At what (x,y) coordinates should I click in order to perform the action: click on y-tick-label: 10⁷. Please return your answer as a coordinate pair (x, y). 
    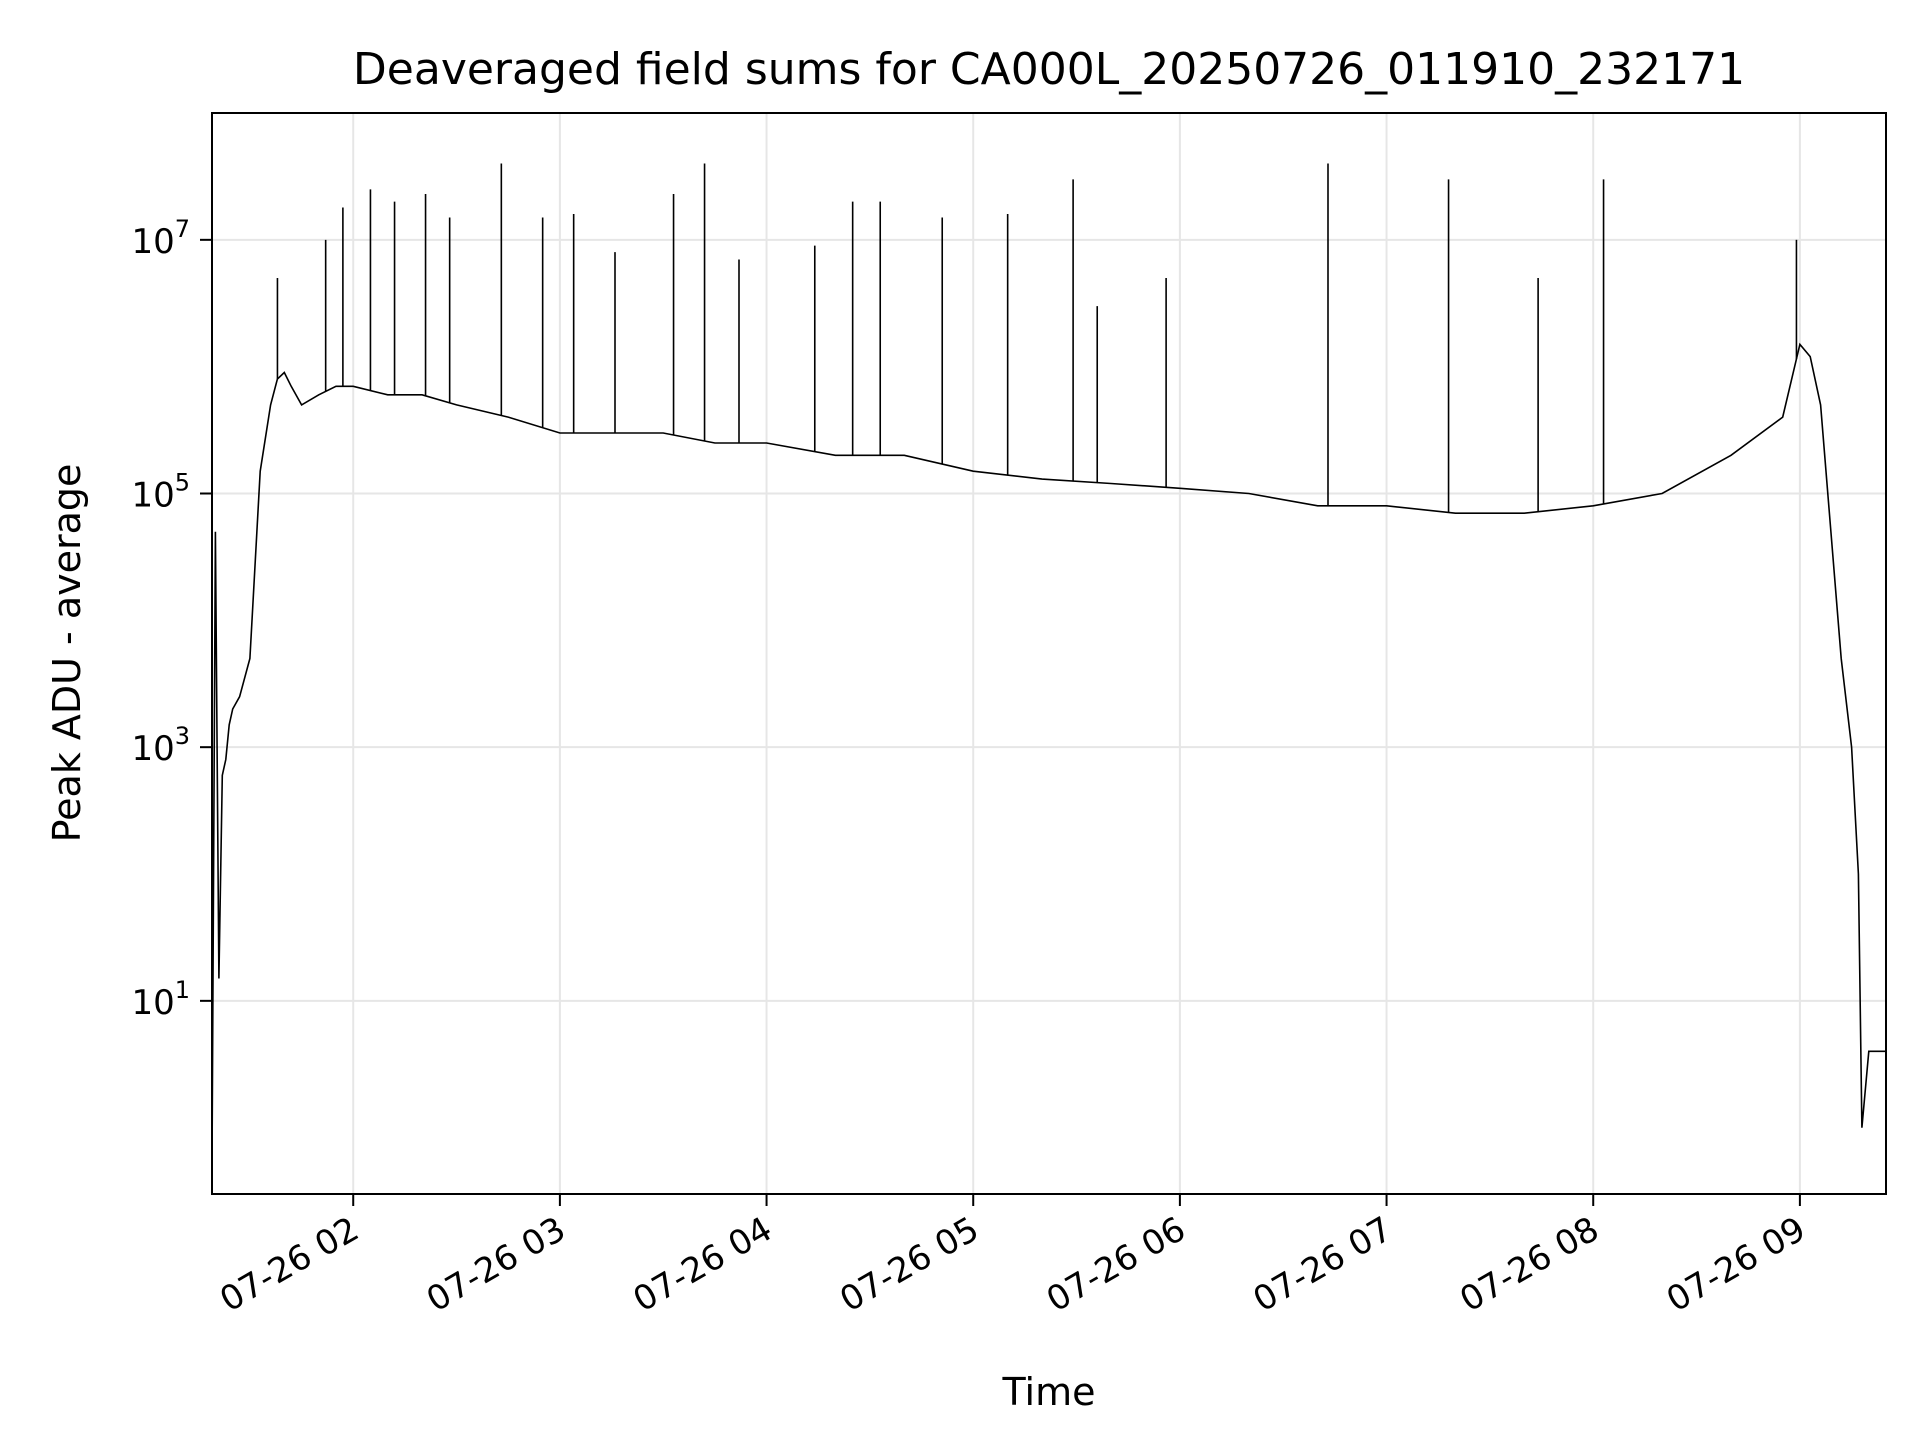
    Looking at the image, I should click on (160, 238).